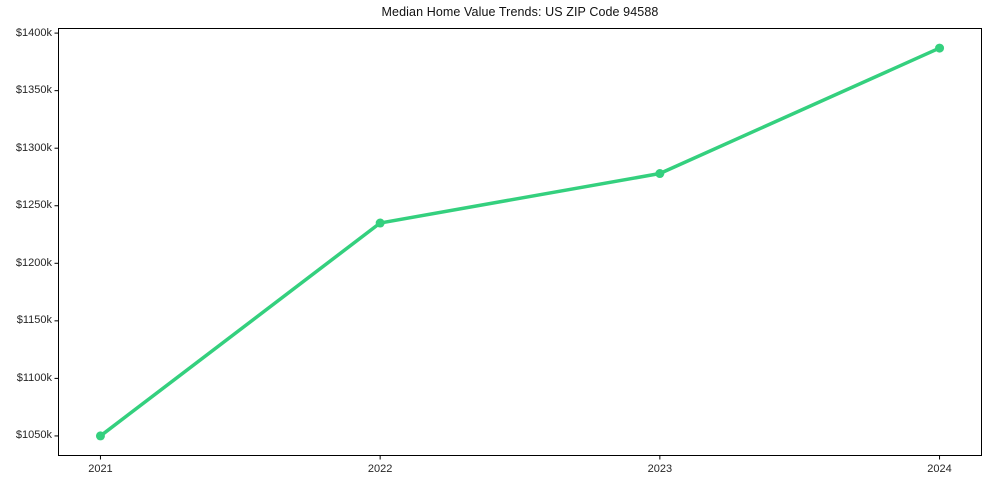 The width and height of the screenshot is (990, 490). I want to click on x-tick-label: 2023, so click(660, 468).